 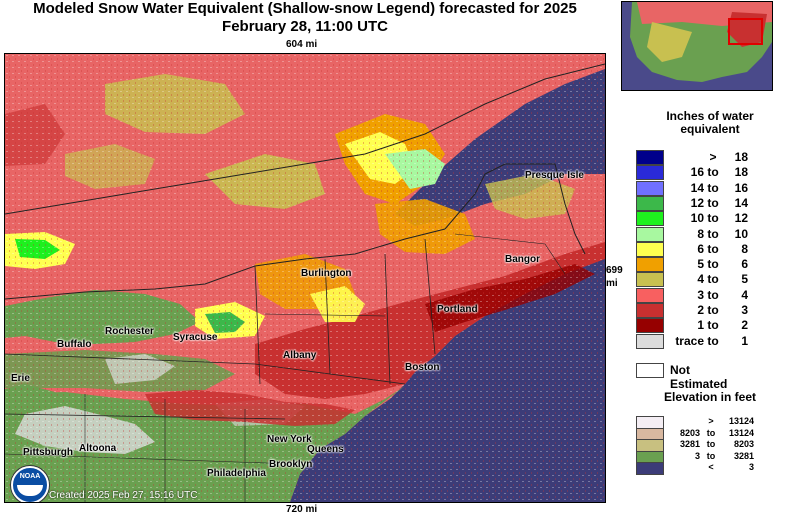 What do you see at coordinates (741, 233) in the screenshot?
I see `legend-high: 10` at bounding box center [741, 233].